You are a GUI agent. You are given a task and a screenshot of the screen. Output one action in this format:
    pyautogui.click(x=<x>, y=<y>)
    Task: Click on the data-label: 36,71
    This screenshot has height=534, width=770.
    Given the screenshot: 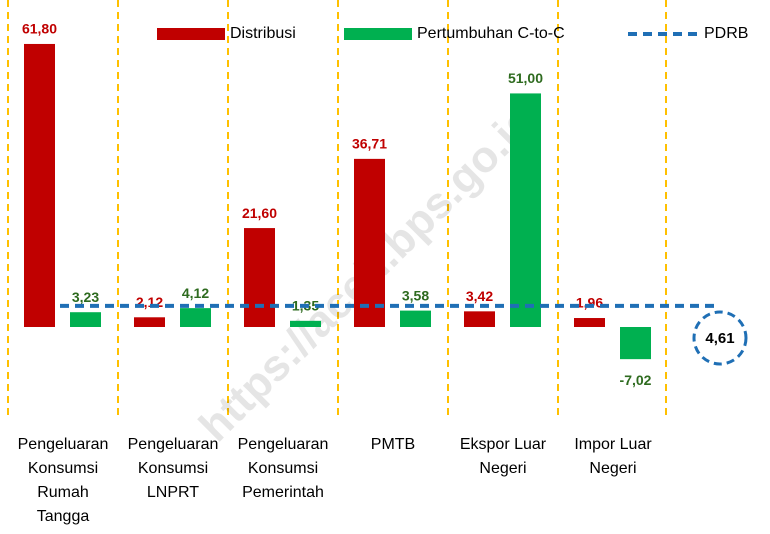 What is the action you would take?
    pyautogui.click(x=369, y=144)
    